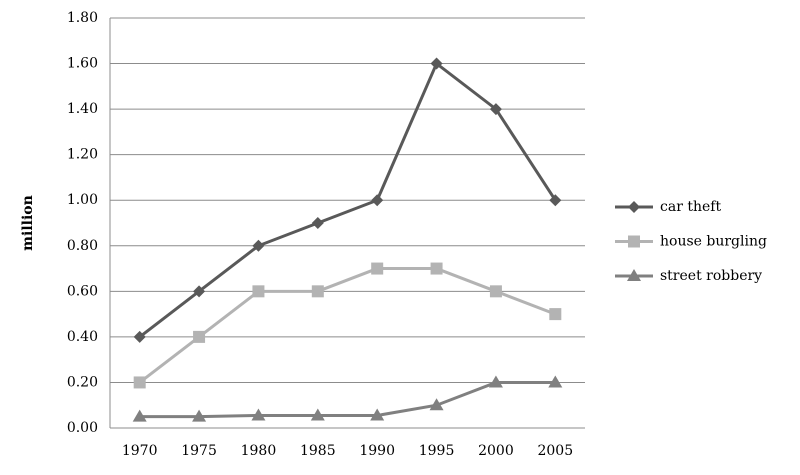  What do you see at coordinates (437, 451) in the screenshot?
I see `x-tick-label: 1995` at bounding box center [437, 451].